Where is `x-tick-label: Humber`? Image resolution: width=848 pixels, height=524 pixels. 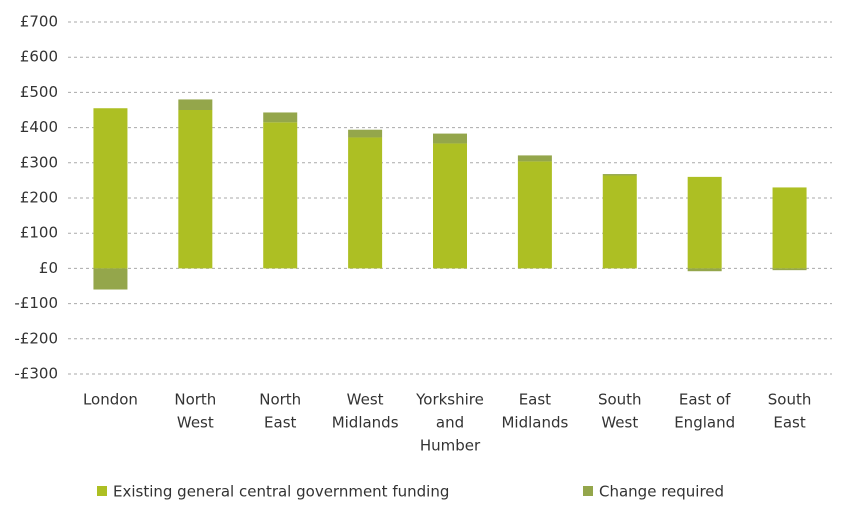
x-tick-label: Humber is located at coordinates (450, 446).